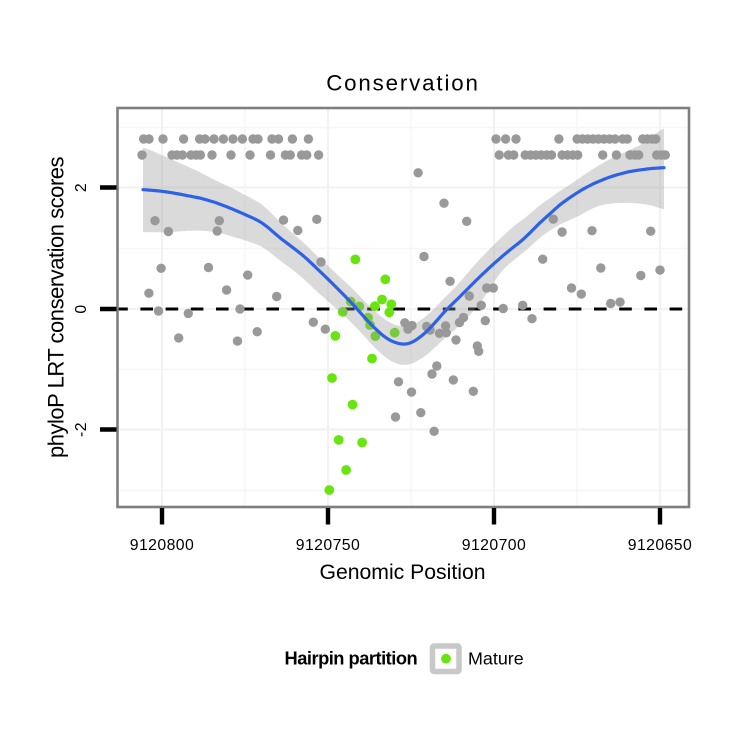  I want to click on svg-text: -2, so click(81, 429).